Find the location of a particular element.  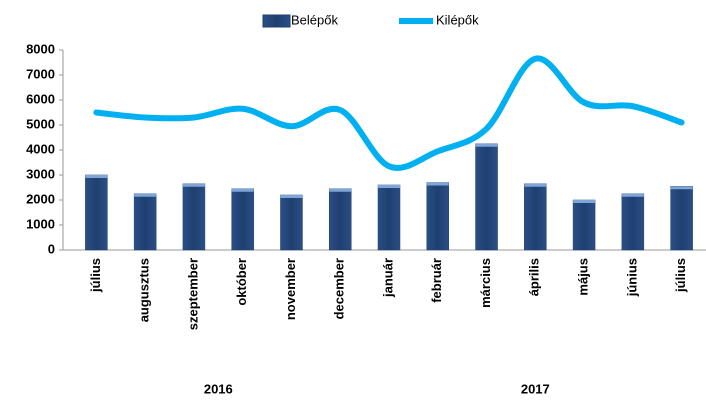

x-tick-label: szeptember is located at coordinates (192, 294).